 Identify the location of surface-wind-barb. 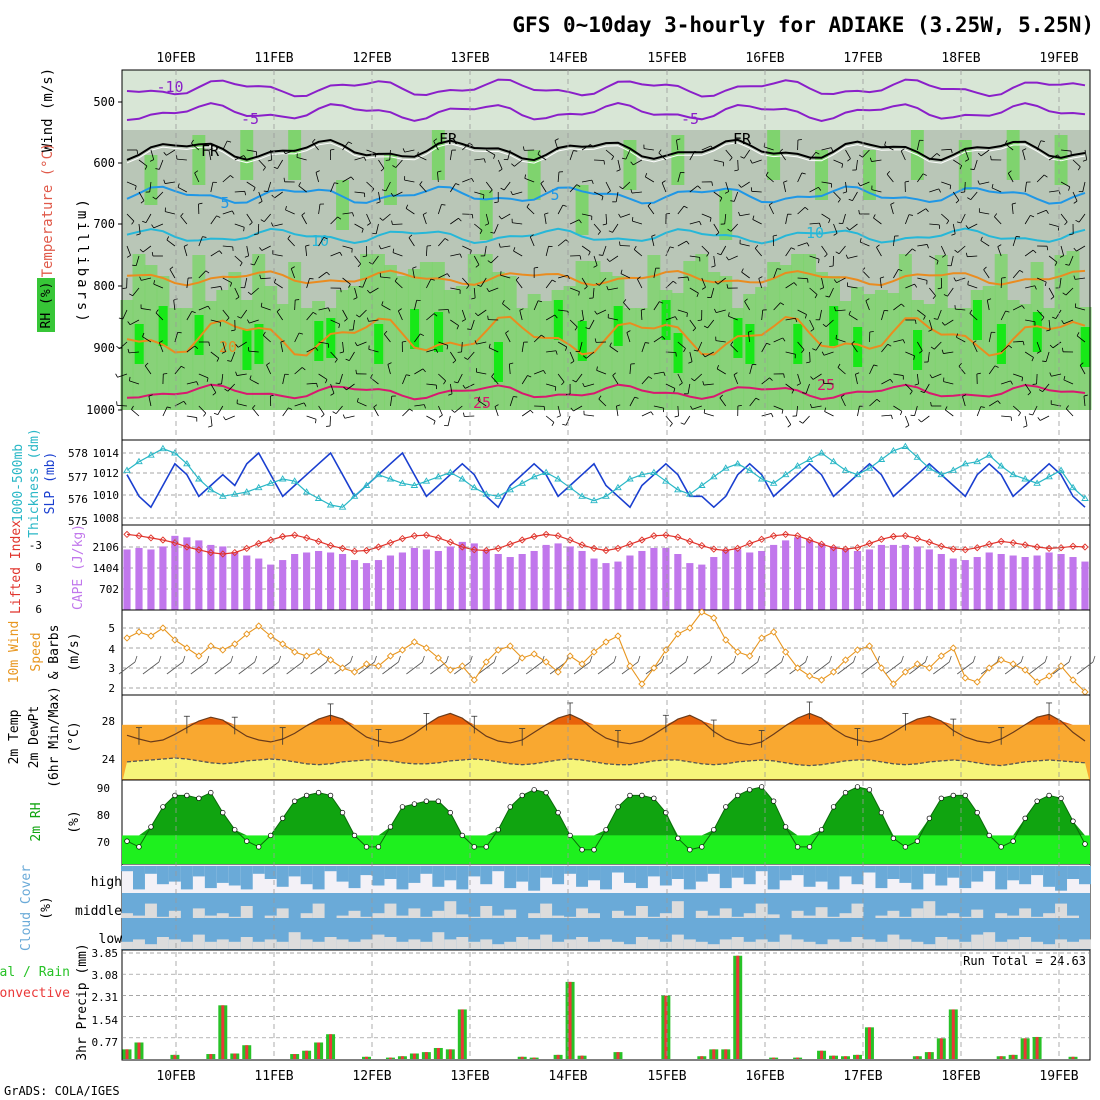
(175, 668).